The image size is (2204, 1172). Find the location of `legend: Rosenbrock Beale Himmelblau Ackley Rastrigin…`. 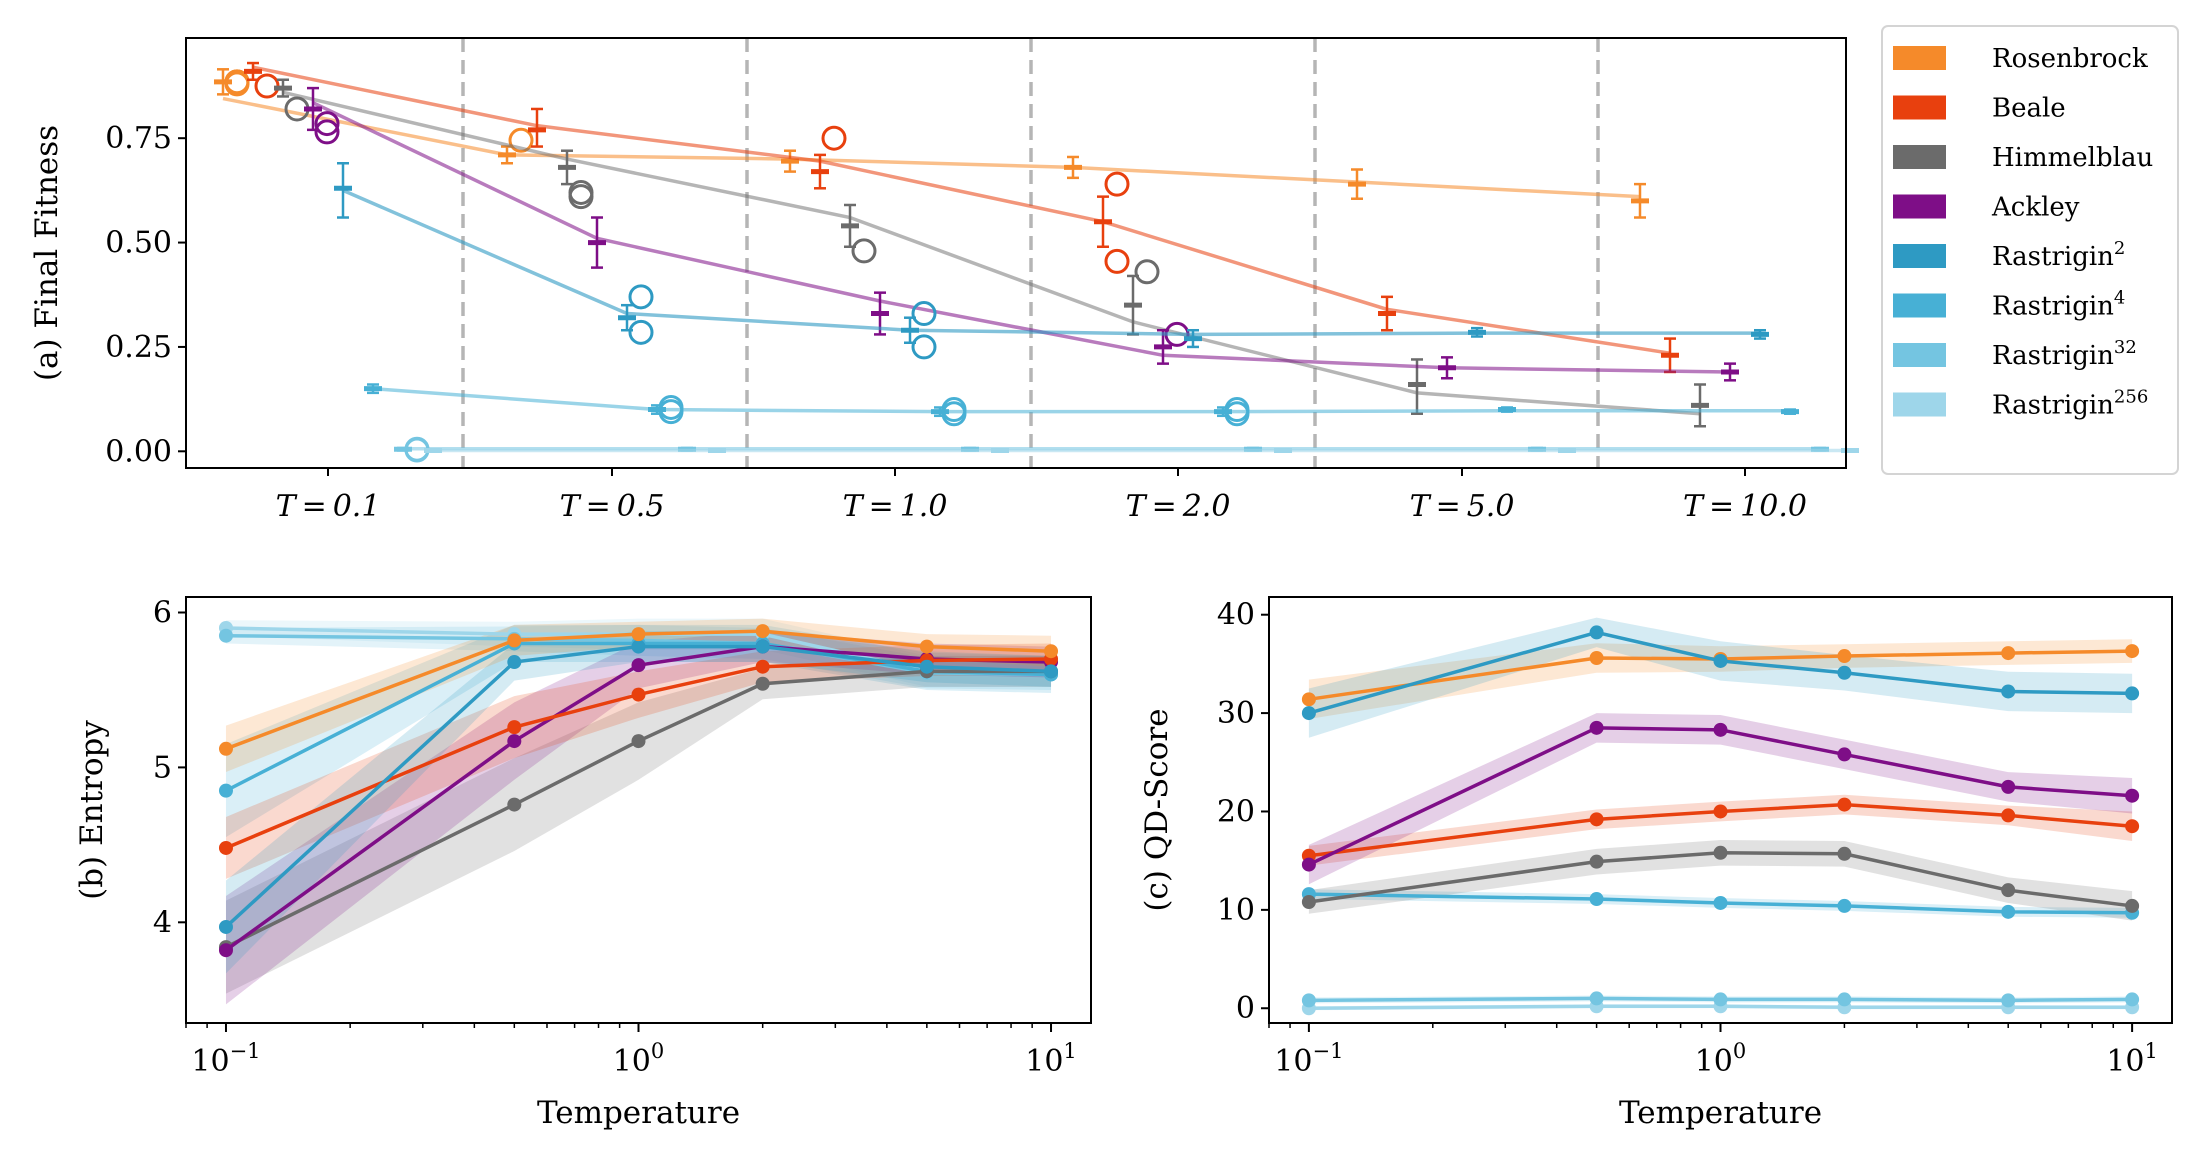

legend: Rosenbrock Beale Himmelblau Ackley Rastrigin… is located at coordinates (2030, 250).